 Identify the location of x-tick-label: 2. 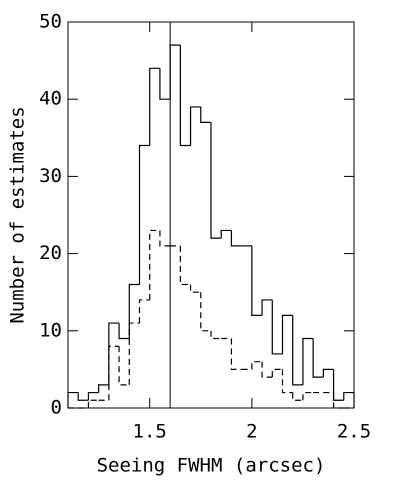
(251, 432).